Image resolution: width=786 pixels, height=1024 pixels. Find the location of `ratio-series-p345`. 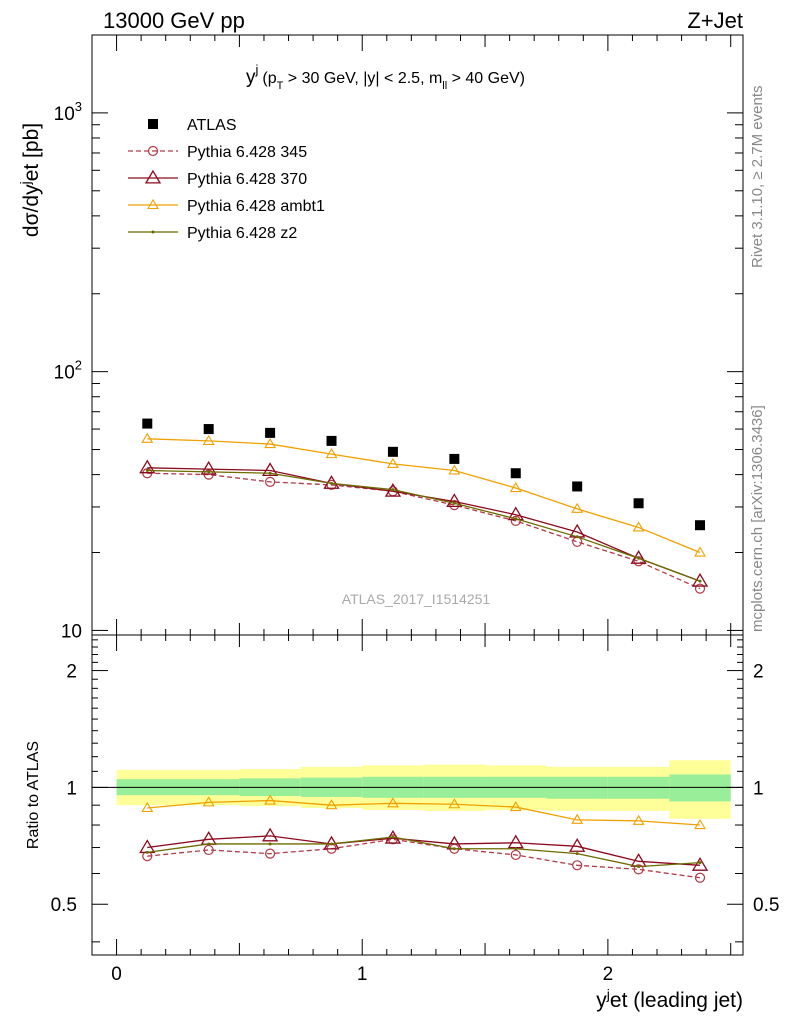

ratio-series-p345 is located at coordinates (424, 858).